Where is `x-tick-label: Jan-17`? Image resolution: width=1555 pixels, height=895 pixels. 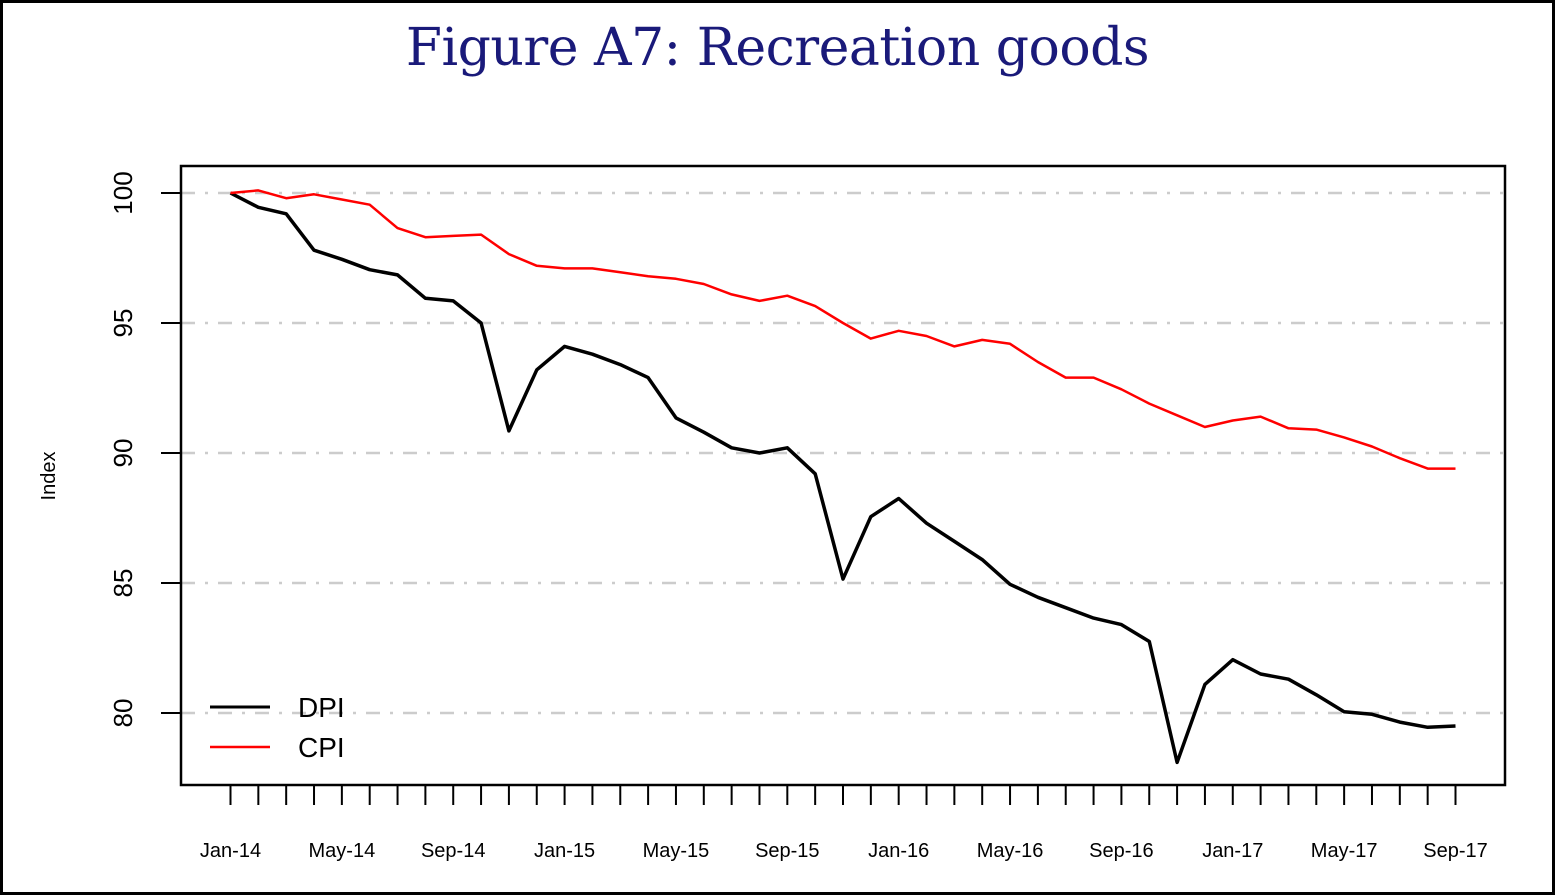
x-tick-label: Jan-17 is located at coordinates (1232, 851).